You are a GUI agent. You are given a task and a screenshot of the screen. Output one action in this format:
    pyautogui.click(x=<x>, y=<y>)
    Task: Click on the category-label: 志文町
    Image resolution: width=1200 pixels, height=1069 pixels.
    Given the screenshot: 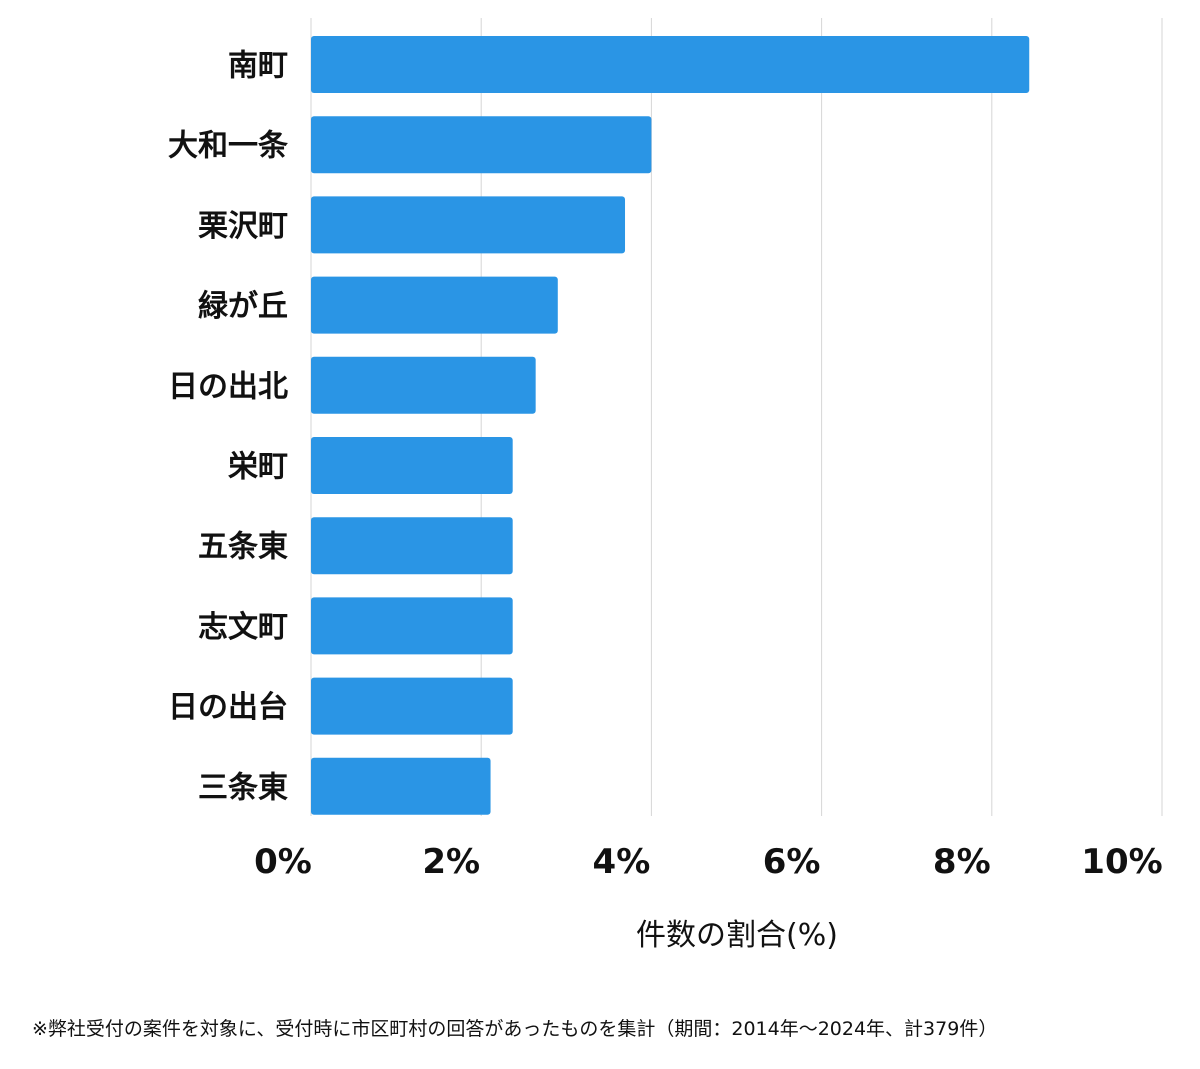 What is the action you would take?
    pyautogui.click(x=243, y=627)
    